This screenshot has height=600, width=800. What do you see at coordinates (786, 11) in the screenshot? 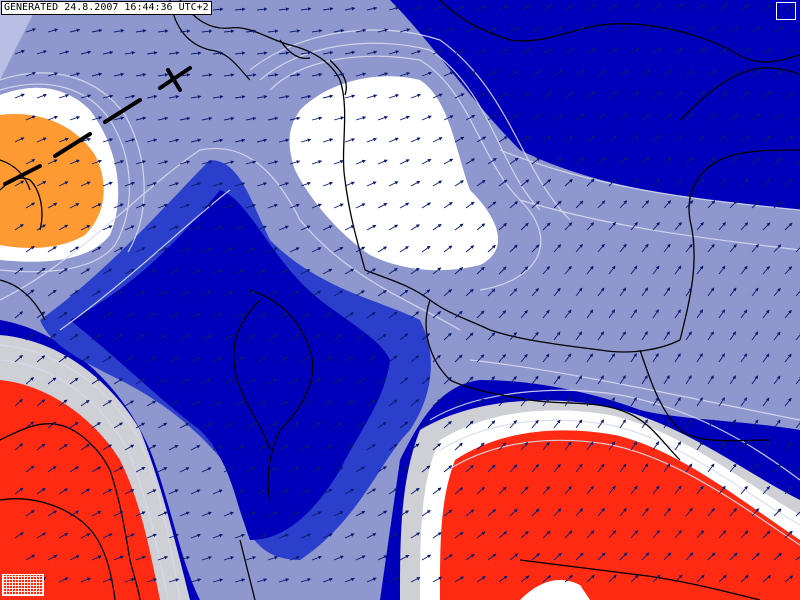
I see `corner-box` at bounding box center [786, 11].